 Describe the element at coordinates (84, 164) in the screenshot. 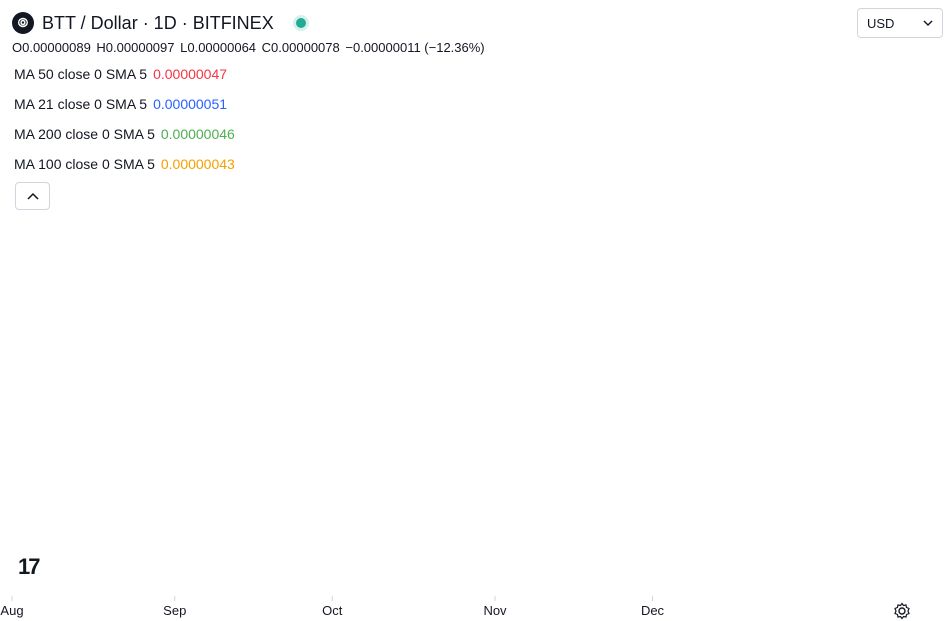

I see `indicator-label: MA 100 close 0 SMA 5` at that location.